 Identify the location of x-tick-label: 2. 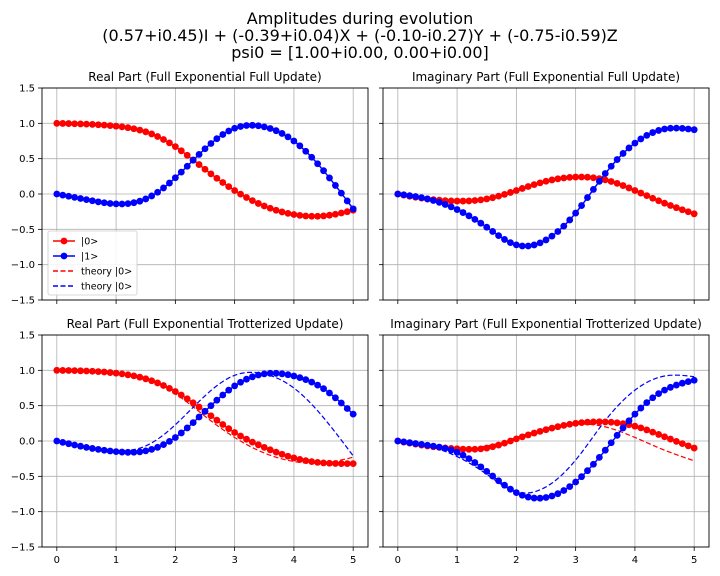
(516, 560).